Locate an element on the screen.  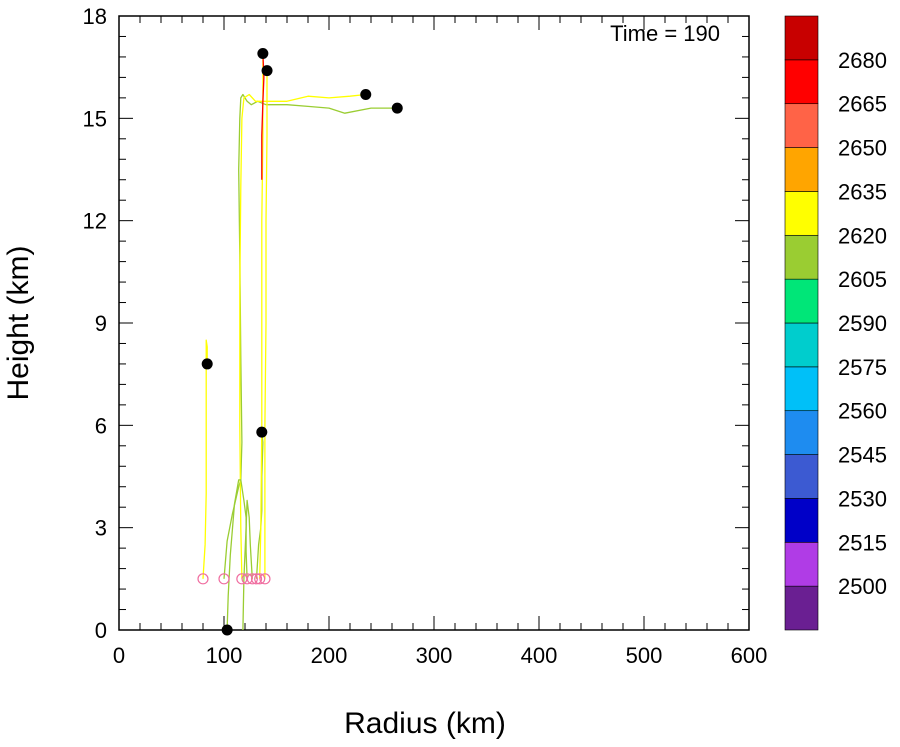
colorbar-label: 2605 is located at coordinates (862, 279).